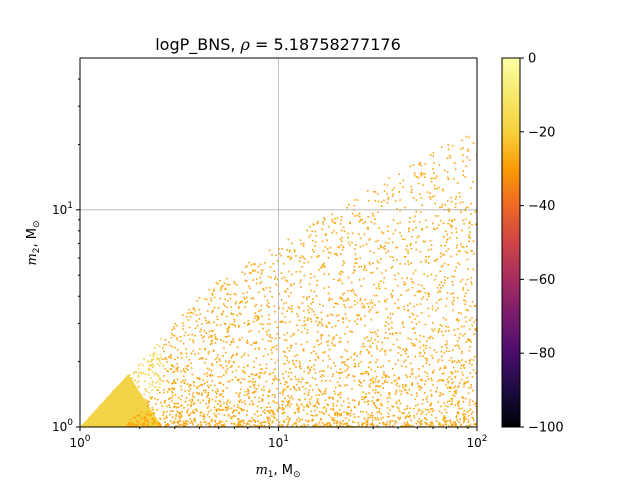 The width and height of the screenshot is (640, 480). What do you see at coordinates (278, 45) in the screenshot?
I see `chart-title: logP_BNS, ρ = 5.18758277176` at bounding box center [278, 45].